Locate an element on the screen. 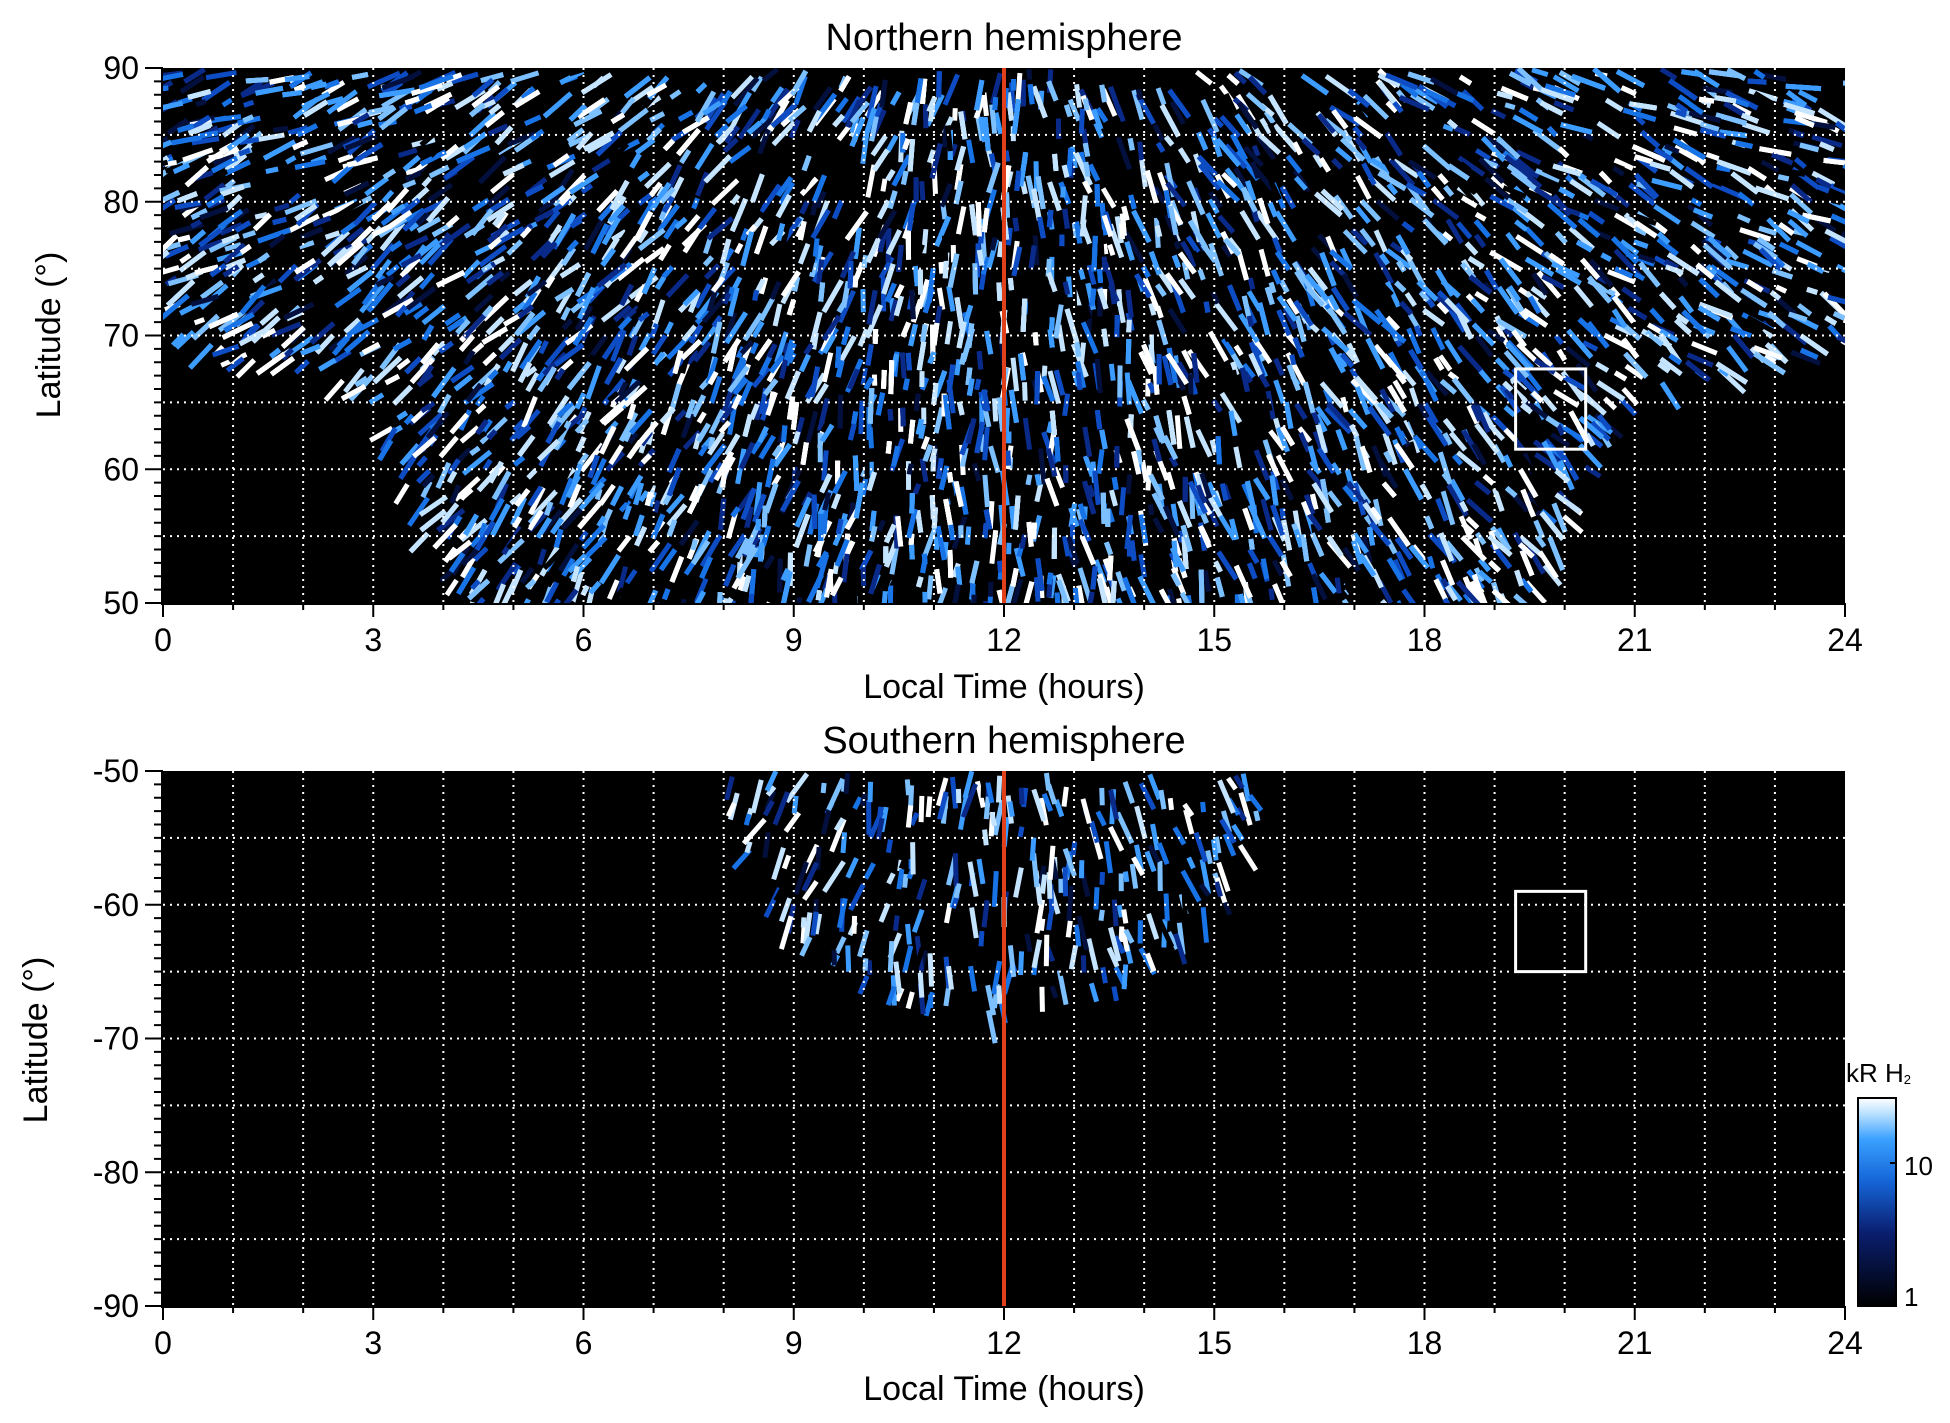 The image size is (1950, 1423). south-panel-title: Southern hemisphere is located at coordinates (1003, 741).